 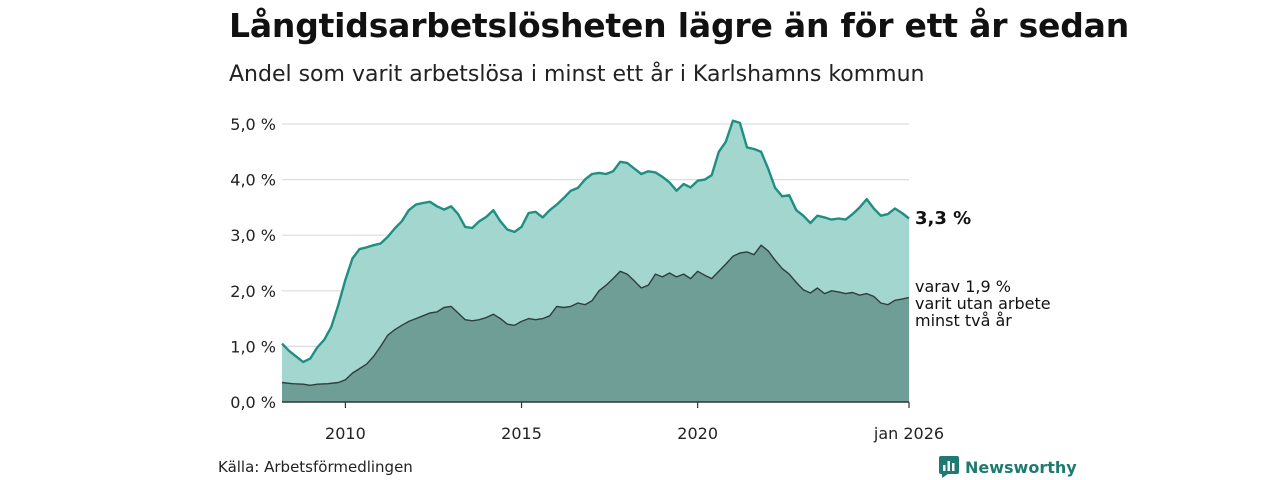 I want to click on end-label-main: 3,3 %, so click(x=943, y=218).